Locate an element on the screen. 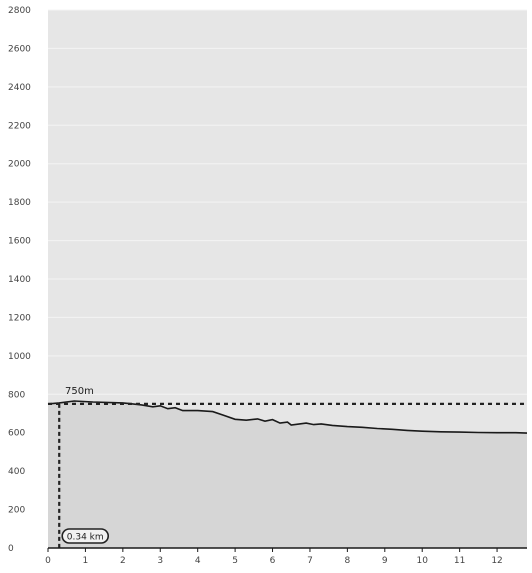 This screenshot has height=573, width=532. marker-label: 0.34 km is located at coordinates (85, 538).